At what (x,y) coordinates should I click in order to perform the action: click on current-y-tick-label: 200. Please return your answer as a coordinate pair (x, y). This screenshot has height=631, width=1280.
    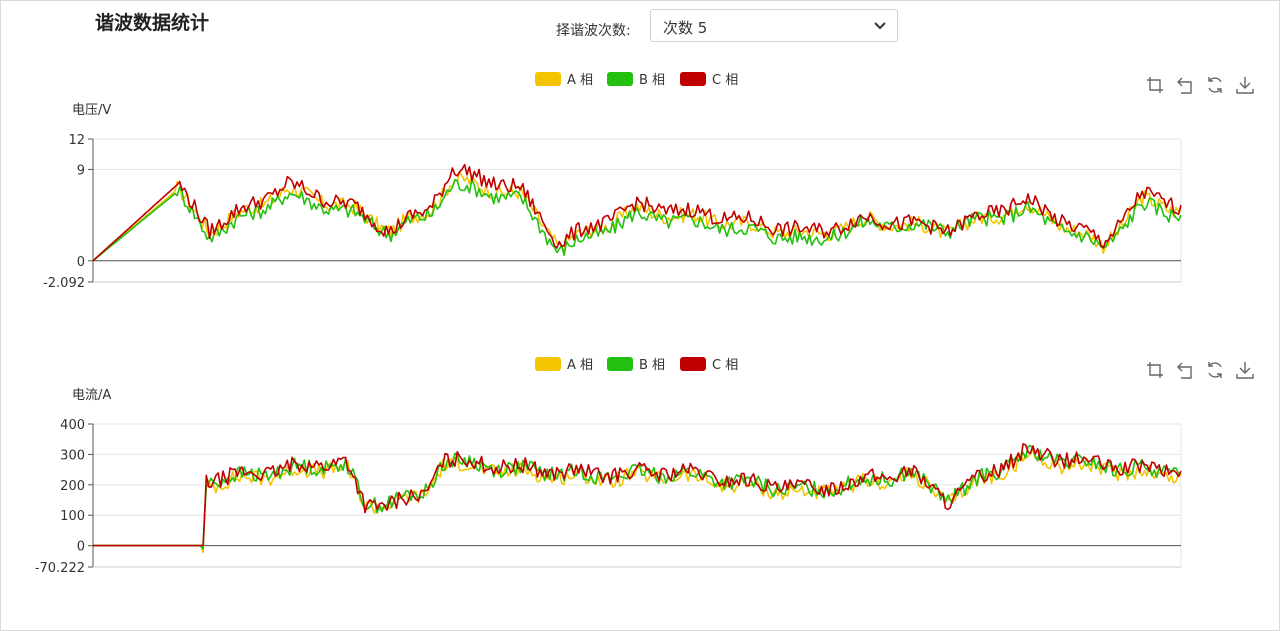
    Looking at the image, I should click on (72, 486).